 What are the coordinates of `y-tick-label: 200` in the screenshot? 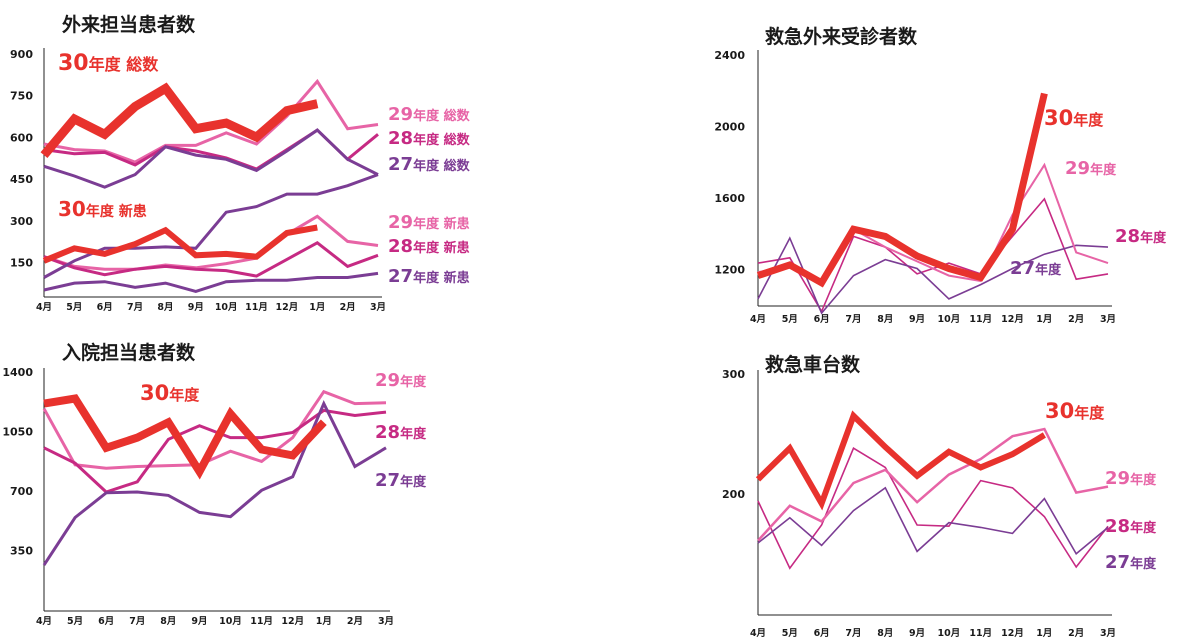 It's located at (733, 494).